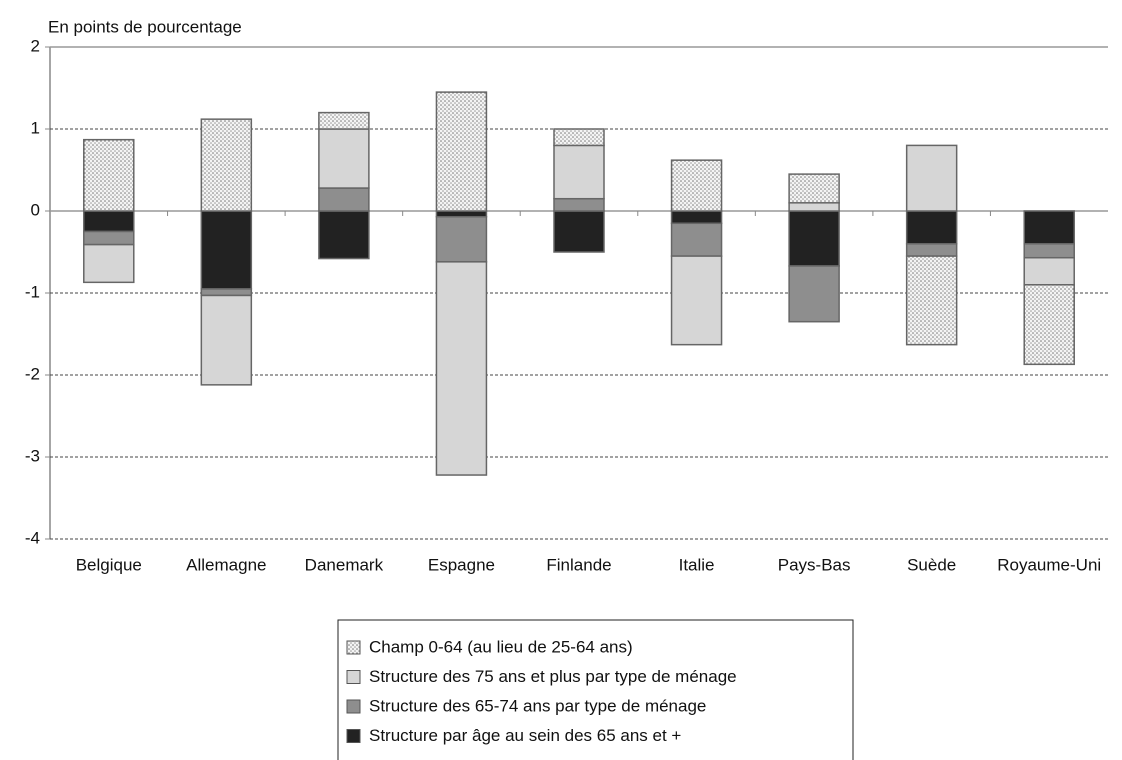  Describe the element at coordinates (814, 564) in the screenshot. I see `x-tick-label: Pays-Bas` at that location.